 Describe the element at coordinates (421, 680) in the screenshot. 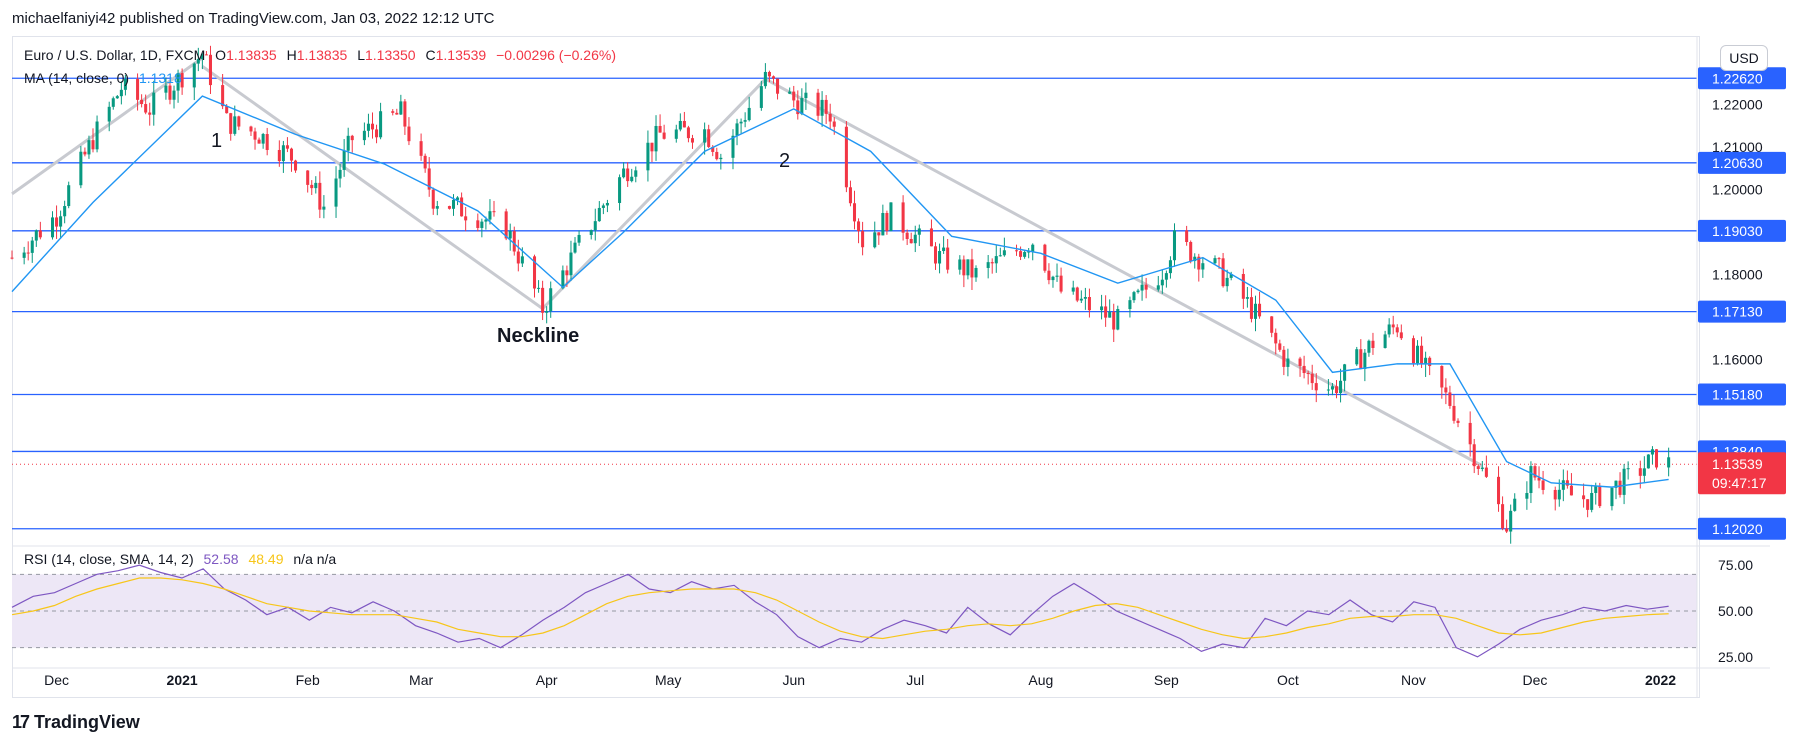

I see `time-tick-label: Mar` at that location.